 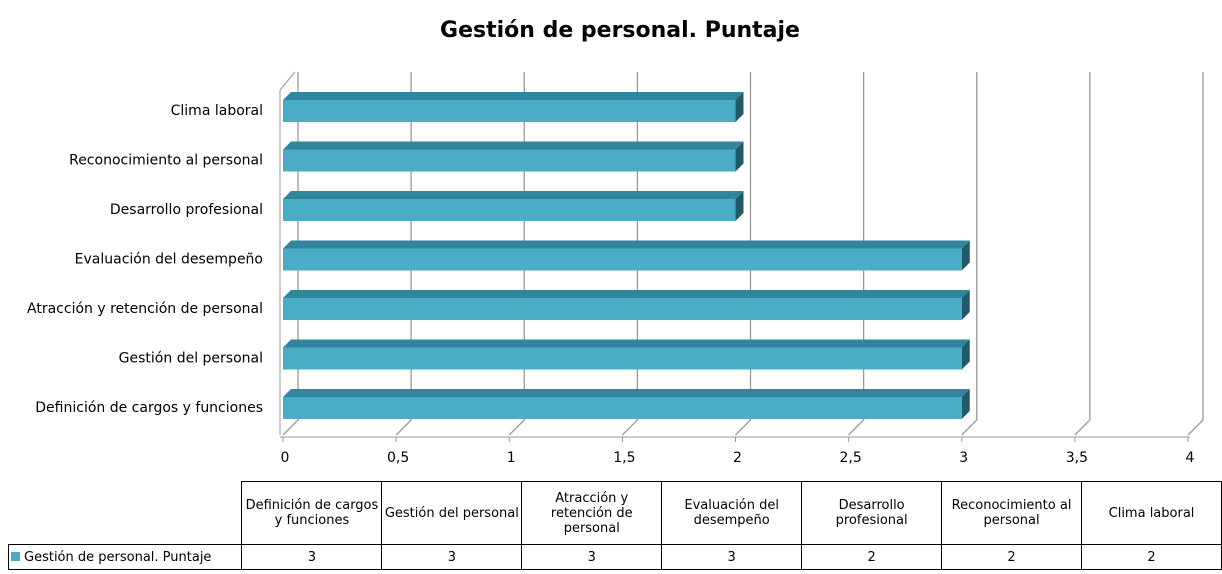 What do you see at coordinates (592, 513) in the screenshot?
I see `table-header: Atracción y retención de personal` at bounding box center [592, 513].